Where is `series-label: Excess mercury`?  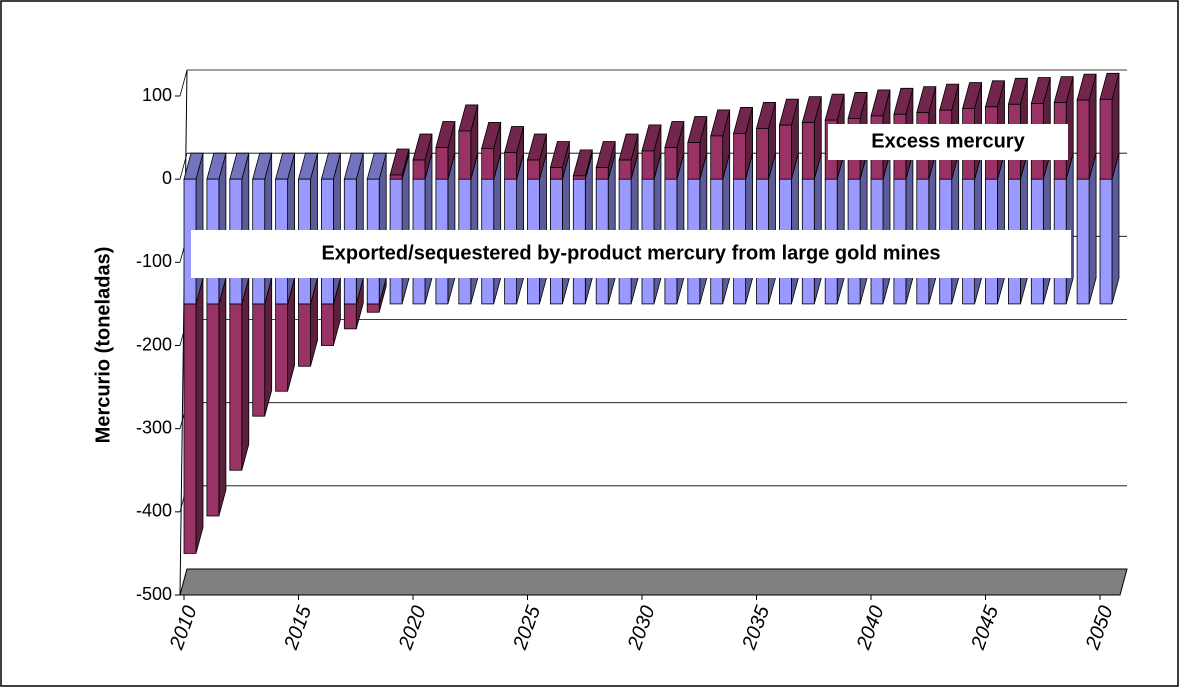 series-label: Excess mercury is located at coordinates (948, 141).